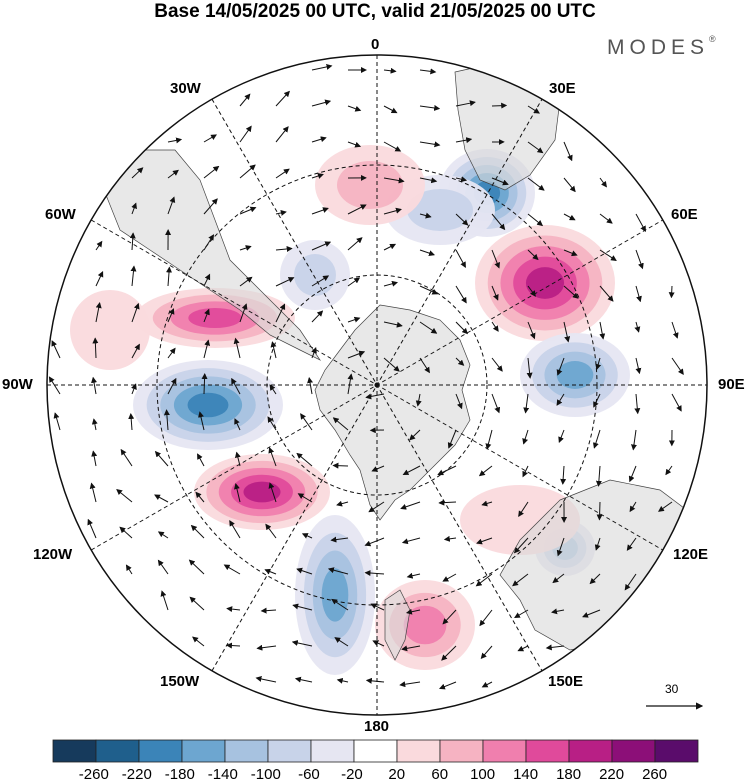  What do you see at coordinates (375, 44) in the screenshot?
I see `lon-label-0: 0` at bounding box center [375, 44].